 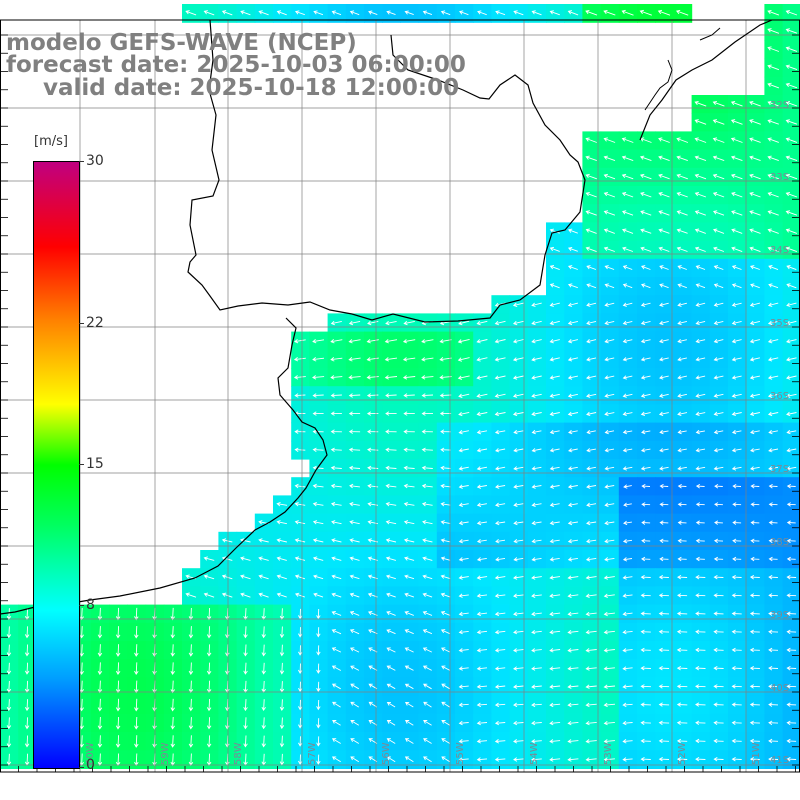 What do you see at coordinates (780, 688) in the screenshot?
I see `lat-label: 40S` at bounding box center [780, 688].